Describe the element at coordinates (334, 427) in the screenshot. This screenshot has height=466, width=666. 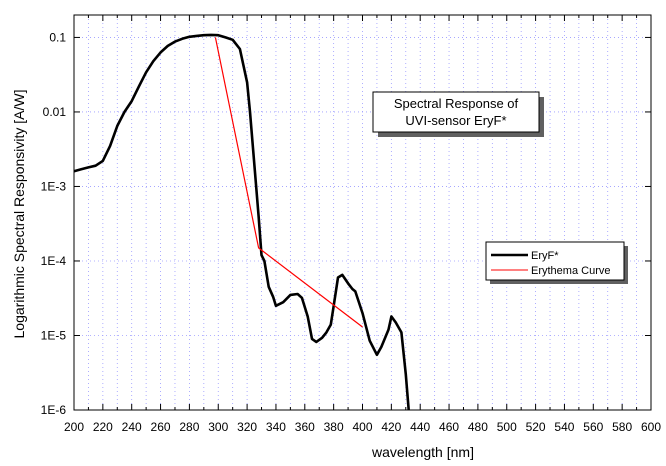
I see `x-tick-label: 380` at that location.